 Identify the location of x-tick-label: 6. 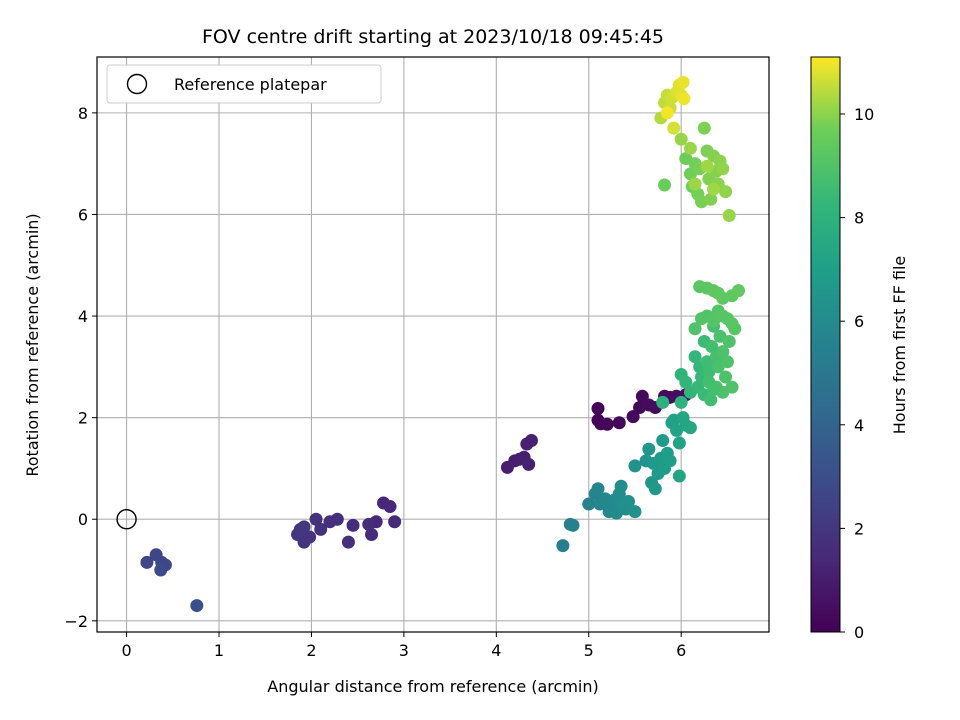
(681, 650).